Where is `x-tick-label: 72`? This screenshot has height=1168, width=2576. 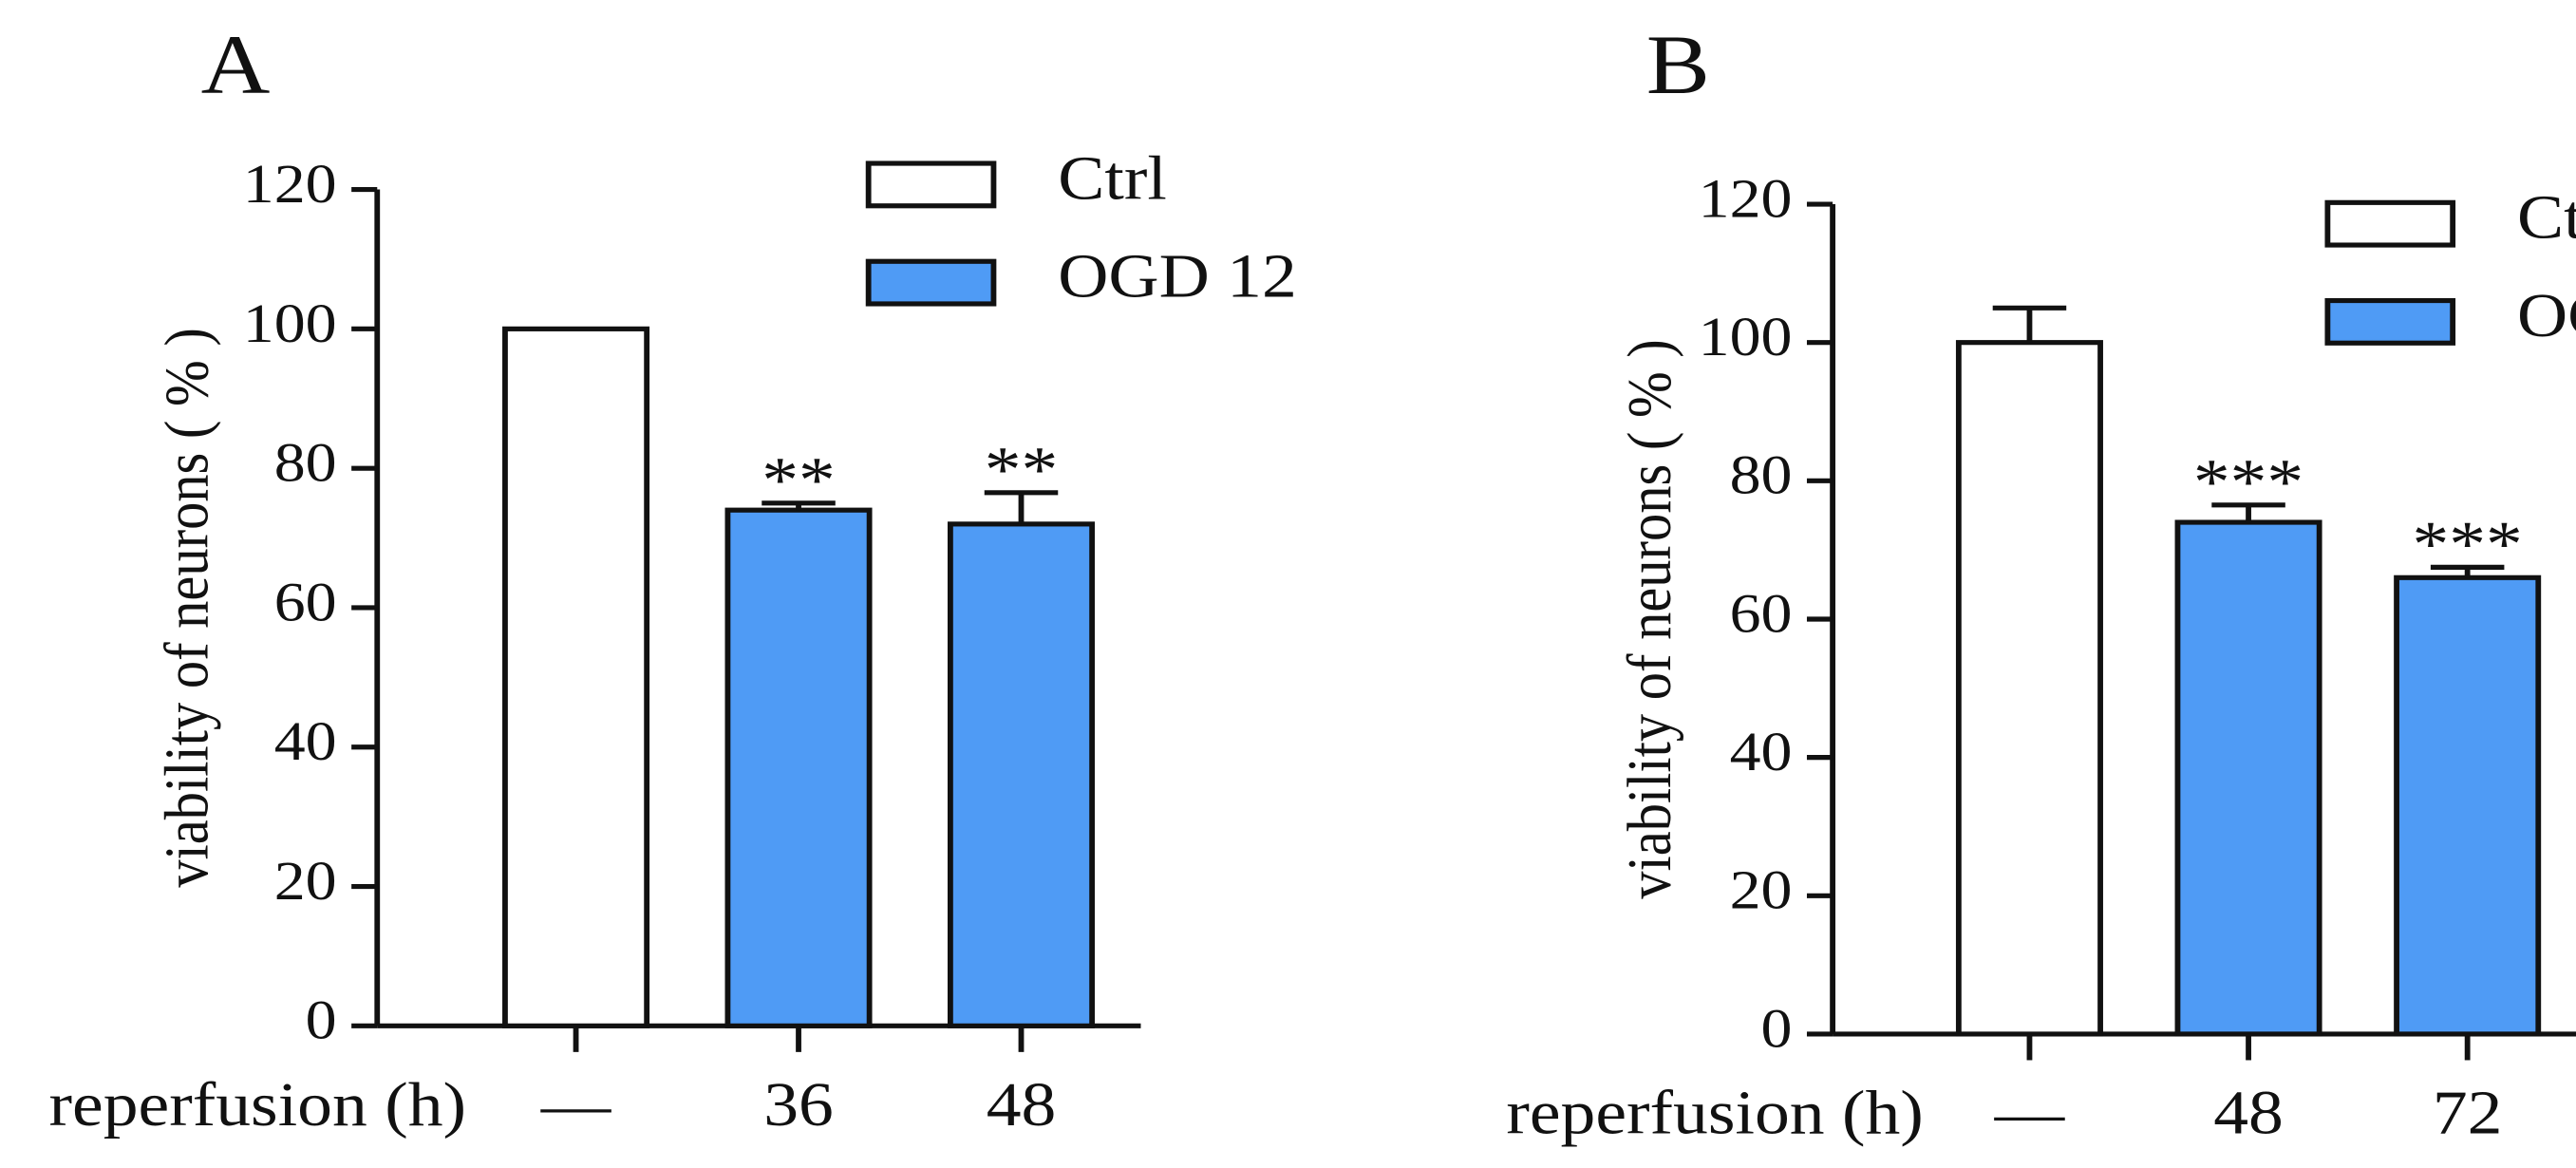
x-tick-label: 72 is located at coordinates (2468, 1113).